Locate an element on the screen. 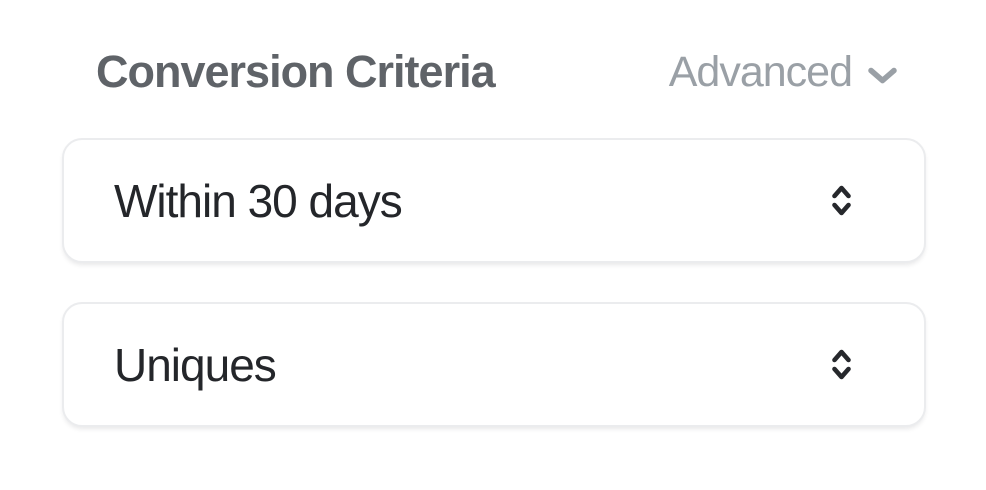 The height and width of the screenshot is (490, 986). advanced-toggle-button: Advanced is located at coordinates (783, 72).